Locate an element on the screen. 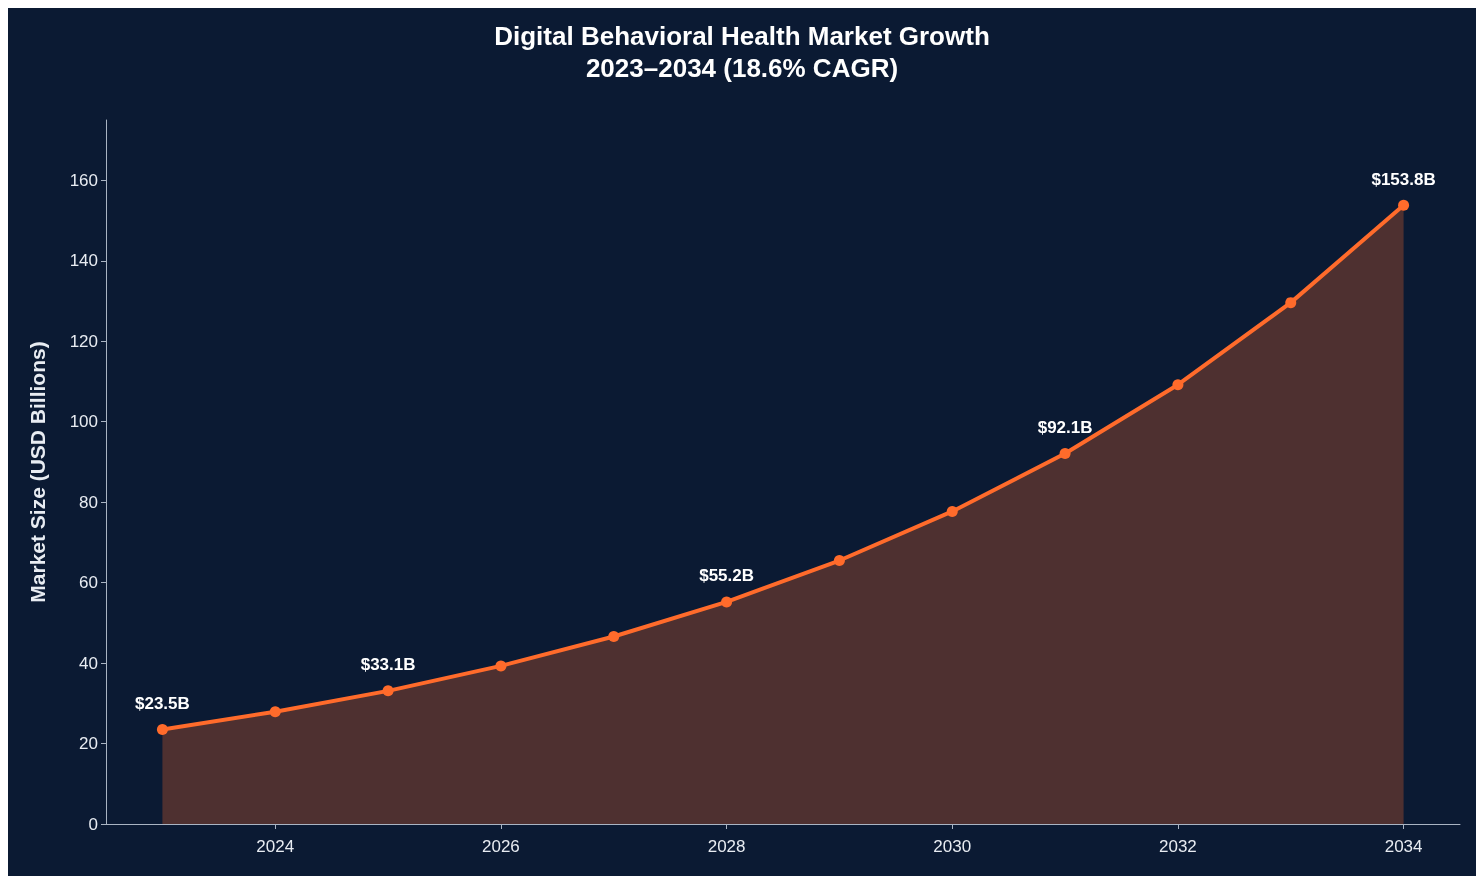 This screenshot has width=1484, height=884. x-tick-label: 2032 is located at coordinates (1178, 846).